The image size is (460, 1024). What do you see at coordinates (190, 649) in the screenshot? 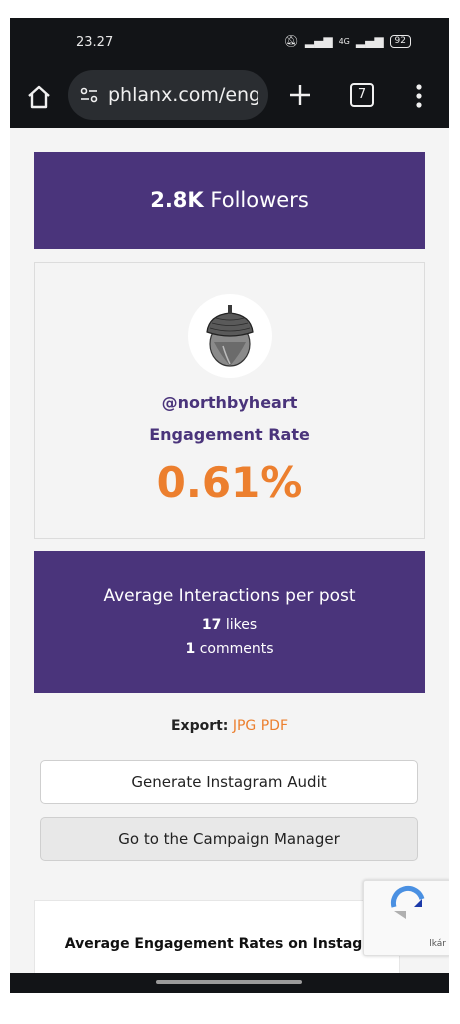
I see `comments-count: 1` at bounding box center [190, 649].